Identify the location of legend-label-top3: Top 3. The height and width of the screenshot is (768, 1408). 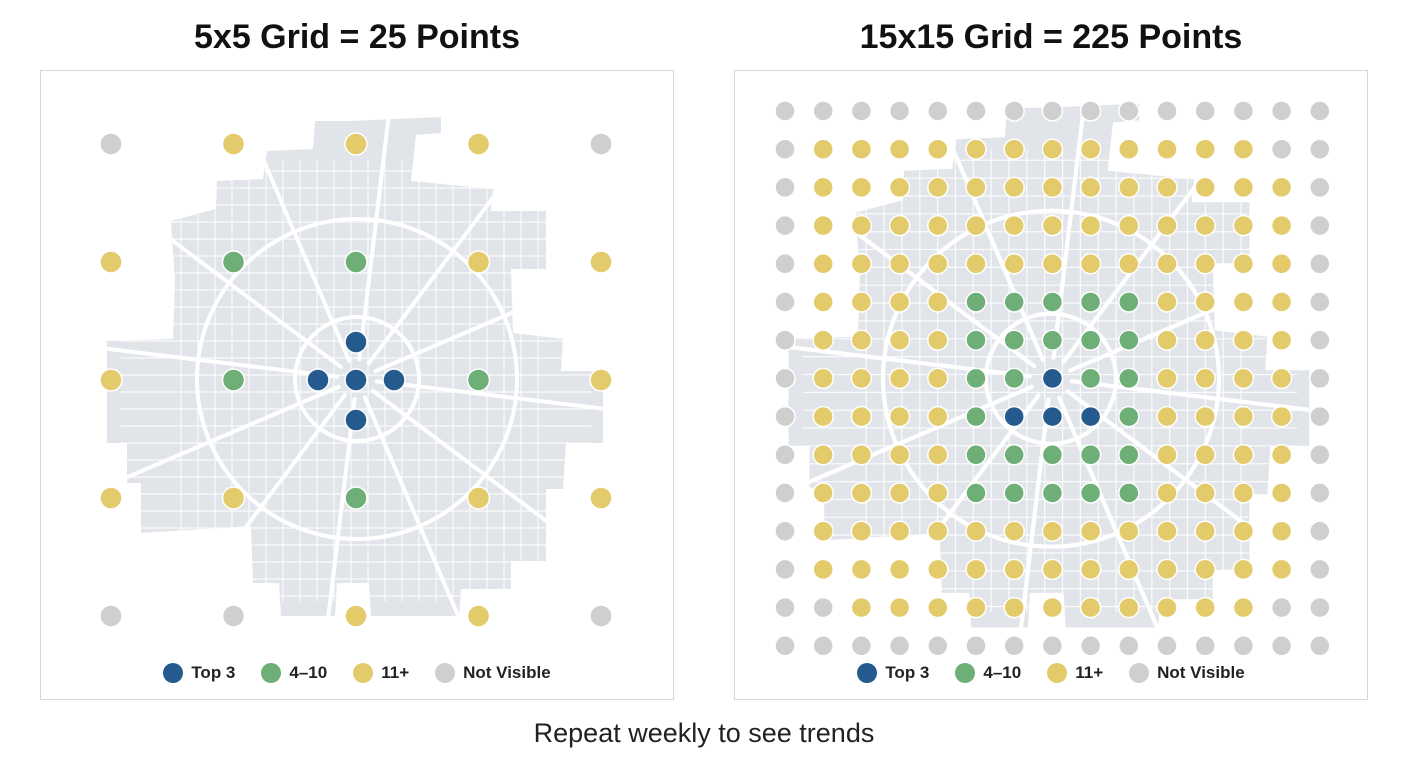
(213, 672).